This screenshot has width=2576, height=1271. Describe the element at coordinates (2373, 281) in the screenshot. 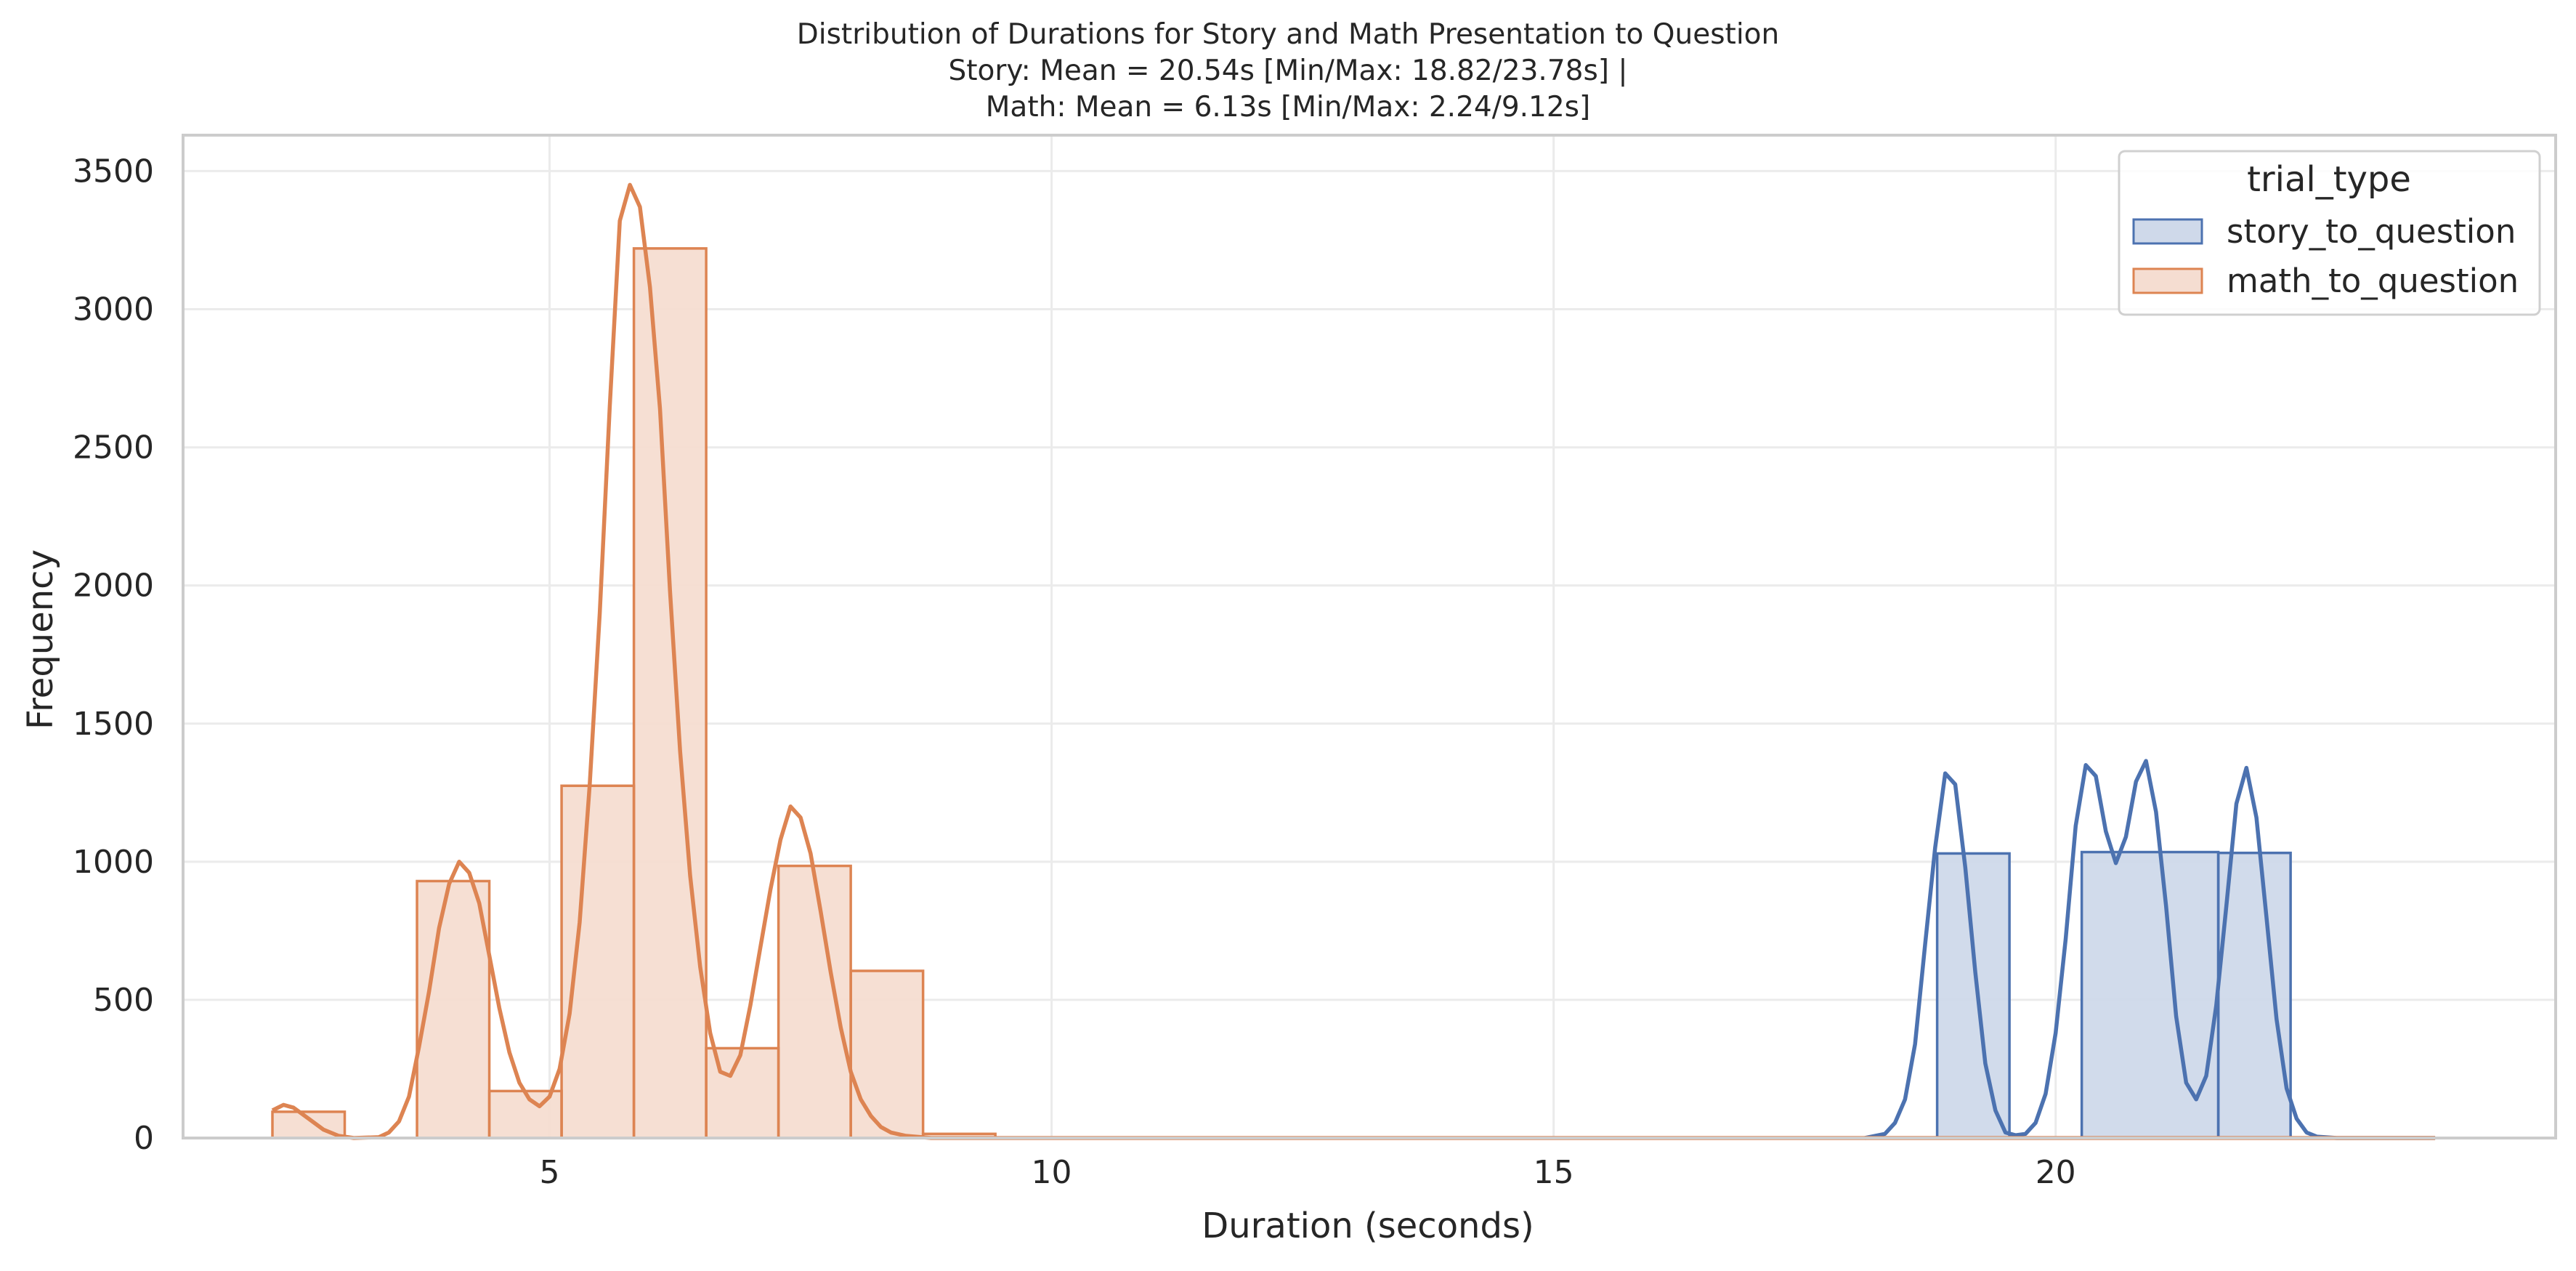

I see `legend-label-math: math_to_question` at that location.